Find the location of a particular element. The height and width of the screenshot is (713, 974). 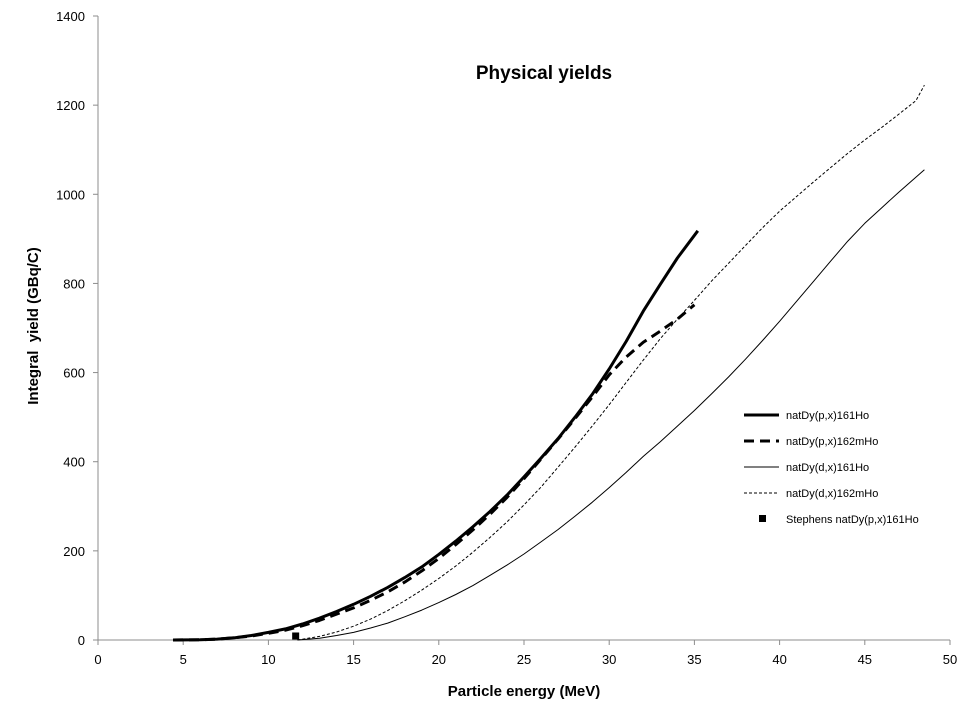

x-tick-label: 40 is located at coordinates (779, 659).